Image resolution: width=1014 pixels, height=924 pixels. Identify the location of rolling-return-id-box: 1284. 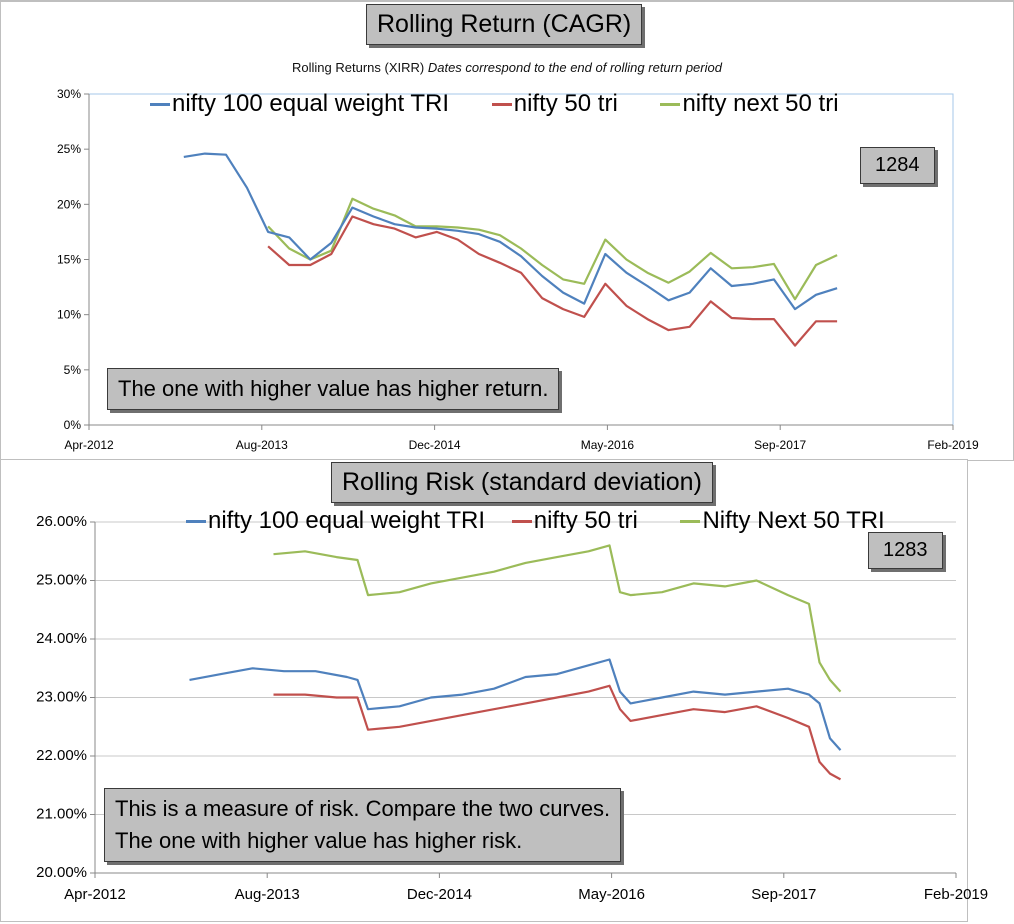
(897, 165).